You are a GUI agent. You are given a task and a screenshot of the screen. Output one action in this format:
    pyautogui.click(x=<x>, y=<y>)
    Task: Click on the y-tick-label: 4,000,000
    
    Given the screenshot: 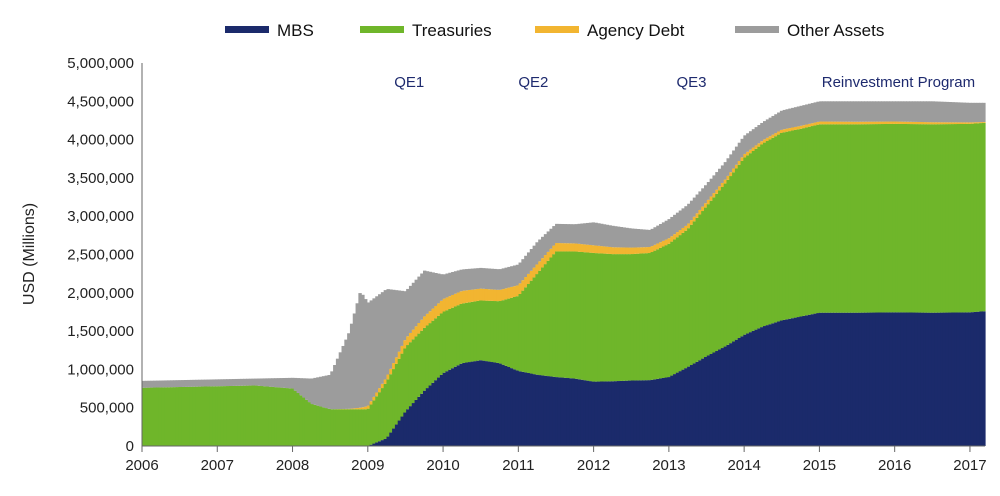 What is the action you would take?
    pyautogui.click(x=100, y=140)
    